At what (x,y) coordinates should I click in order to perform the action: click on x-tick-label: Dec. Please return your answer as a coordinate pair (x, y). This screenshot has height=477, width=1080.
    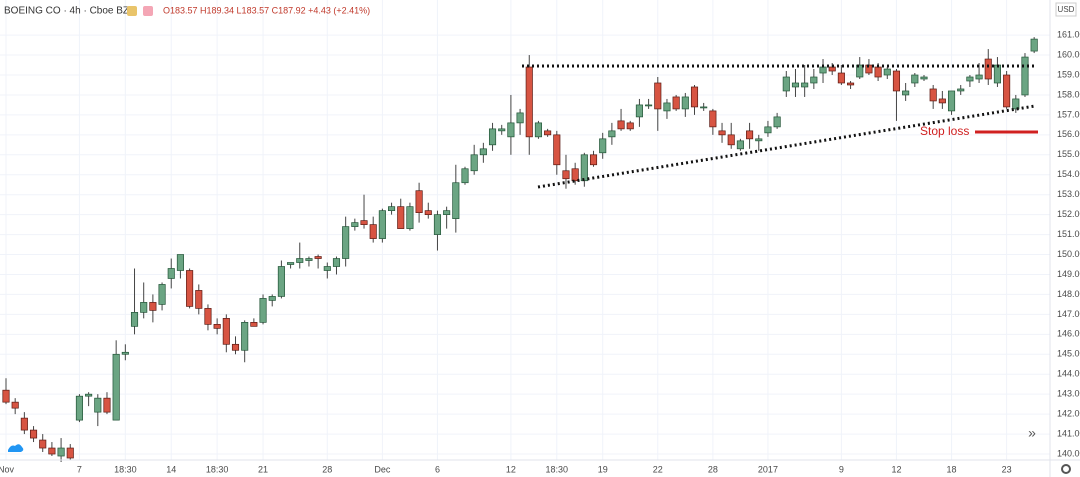
    Looking at the image, I should click on (382, 469).